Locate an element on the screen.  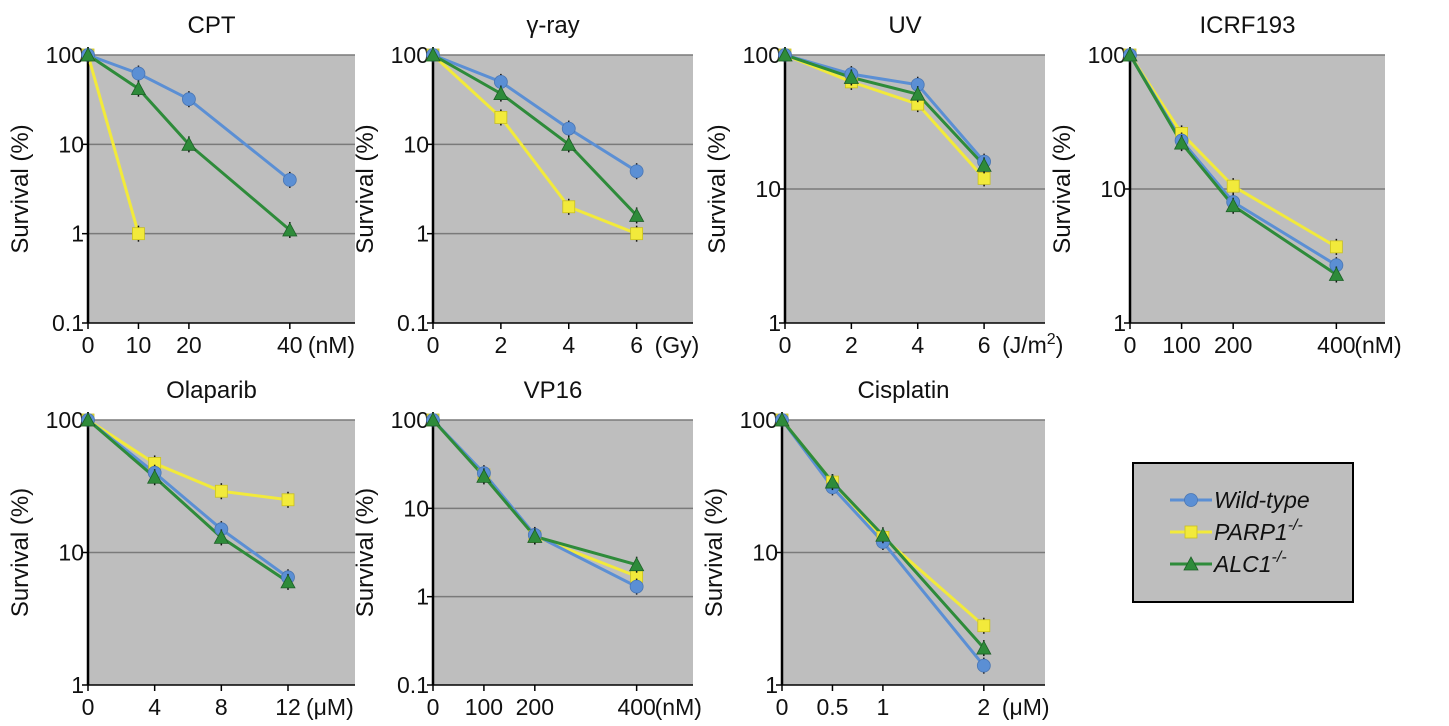
chart-title: VP16 is located at coordinates (553, 390).